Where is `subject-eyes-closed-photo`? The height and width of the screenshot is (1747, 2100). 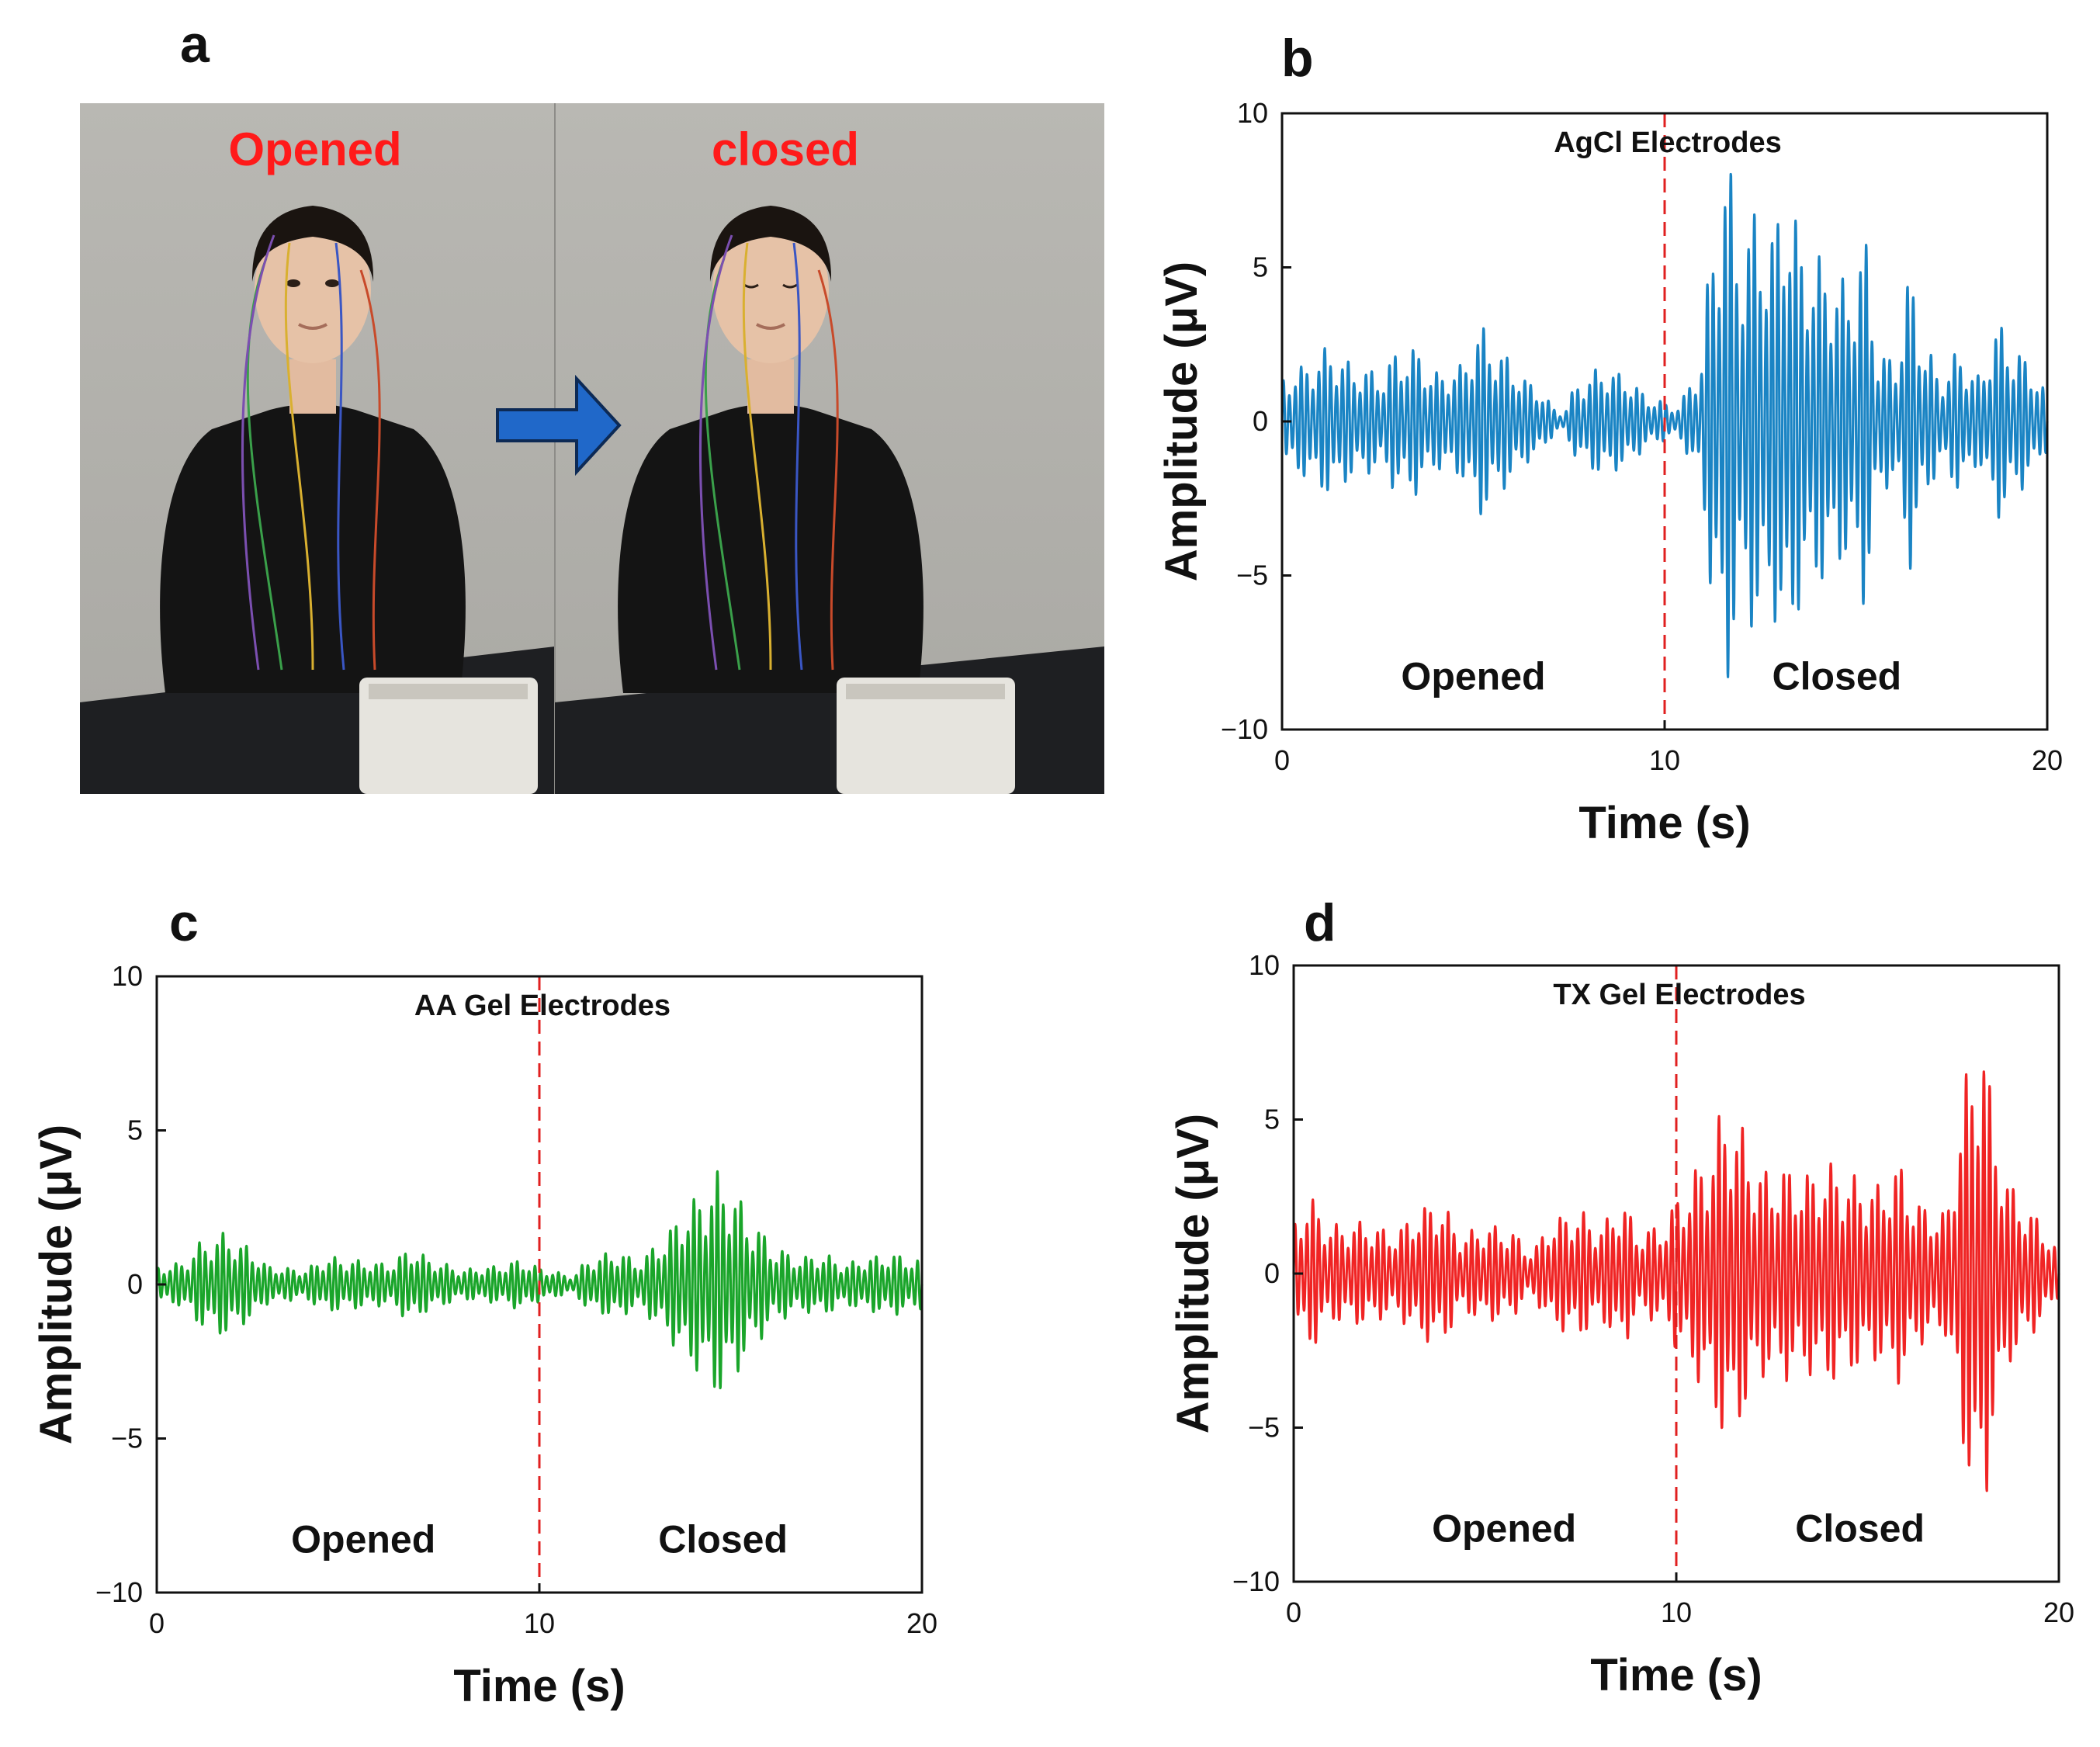 subject-eyes-closed-photo is located at coordinates (829, 449).